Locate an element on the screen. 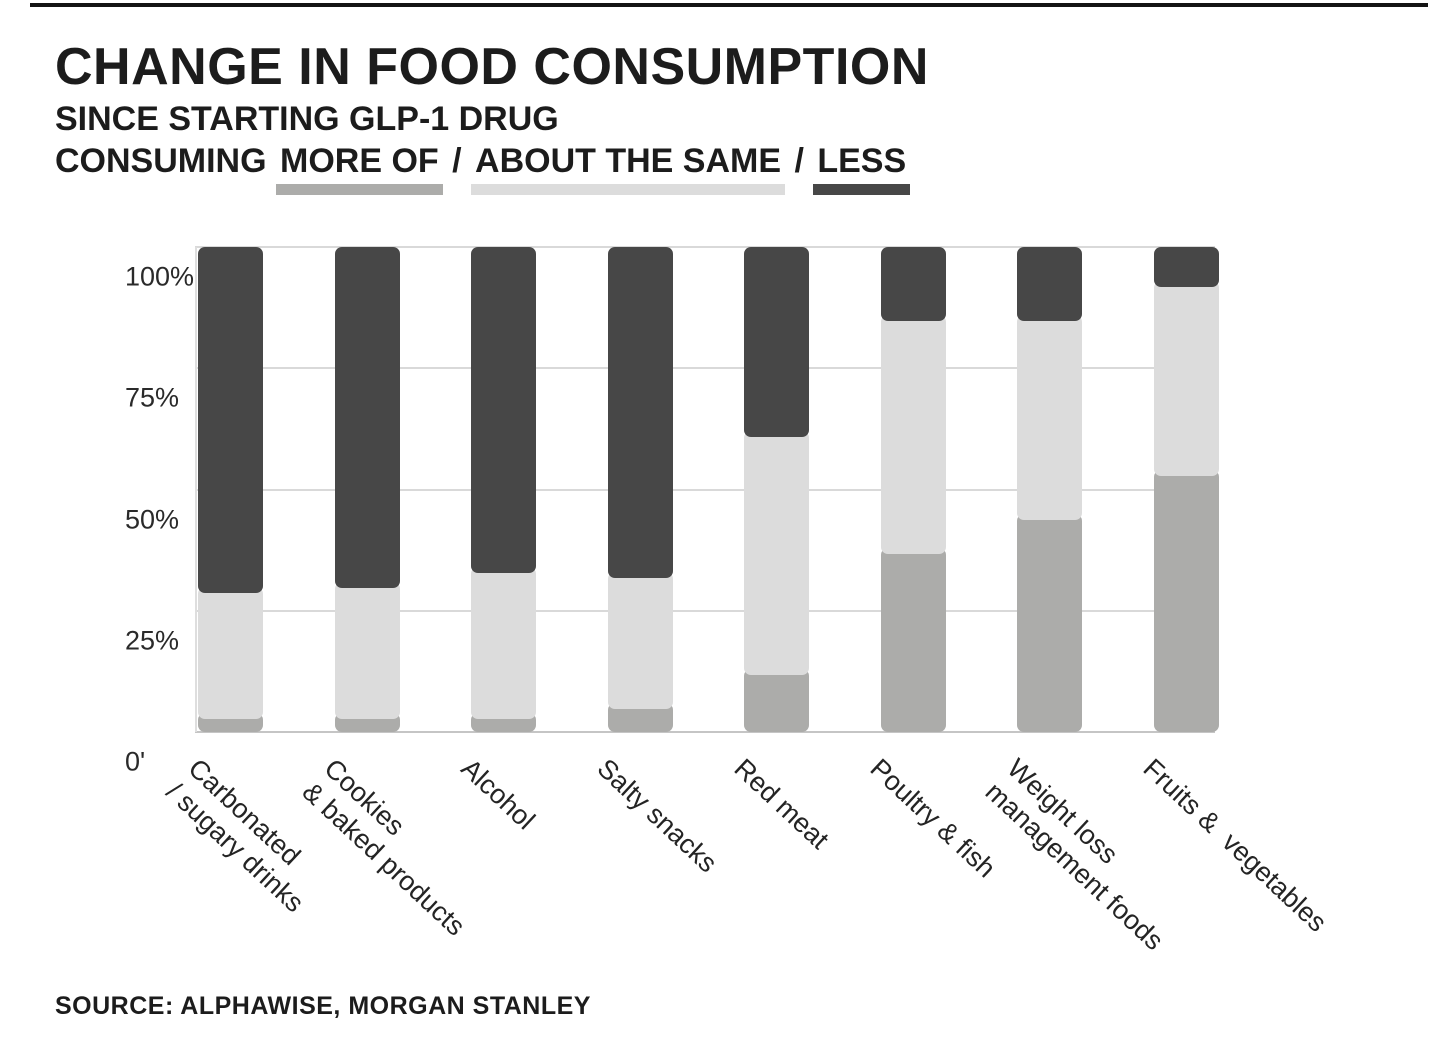 The image size is (1456, 1047). x-label-line: Alcohol is located at coordinates (498, 794).